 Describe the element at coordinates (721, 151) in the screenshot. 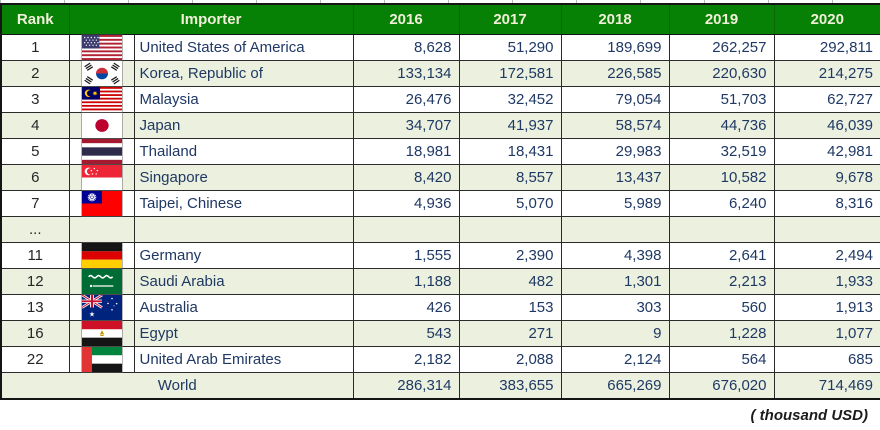

I see `value-2019: 32,519` at that location.